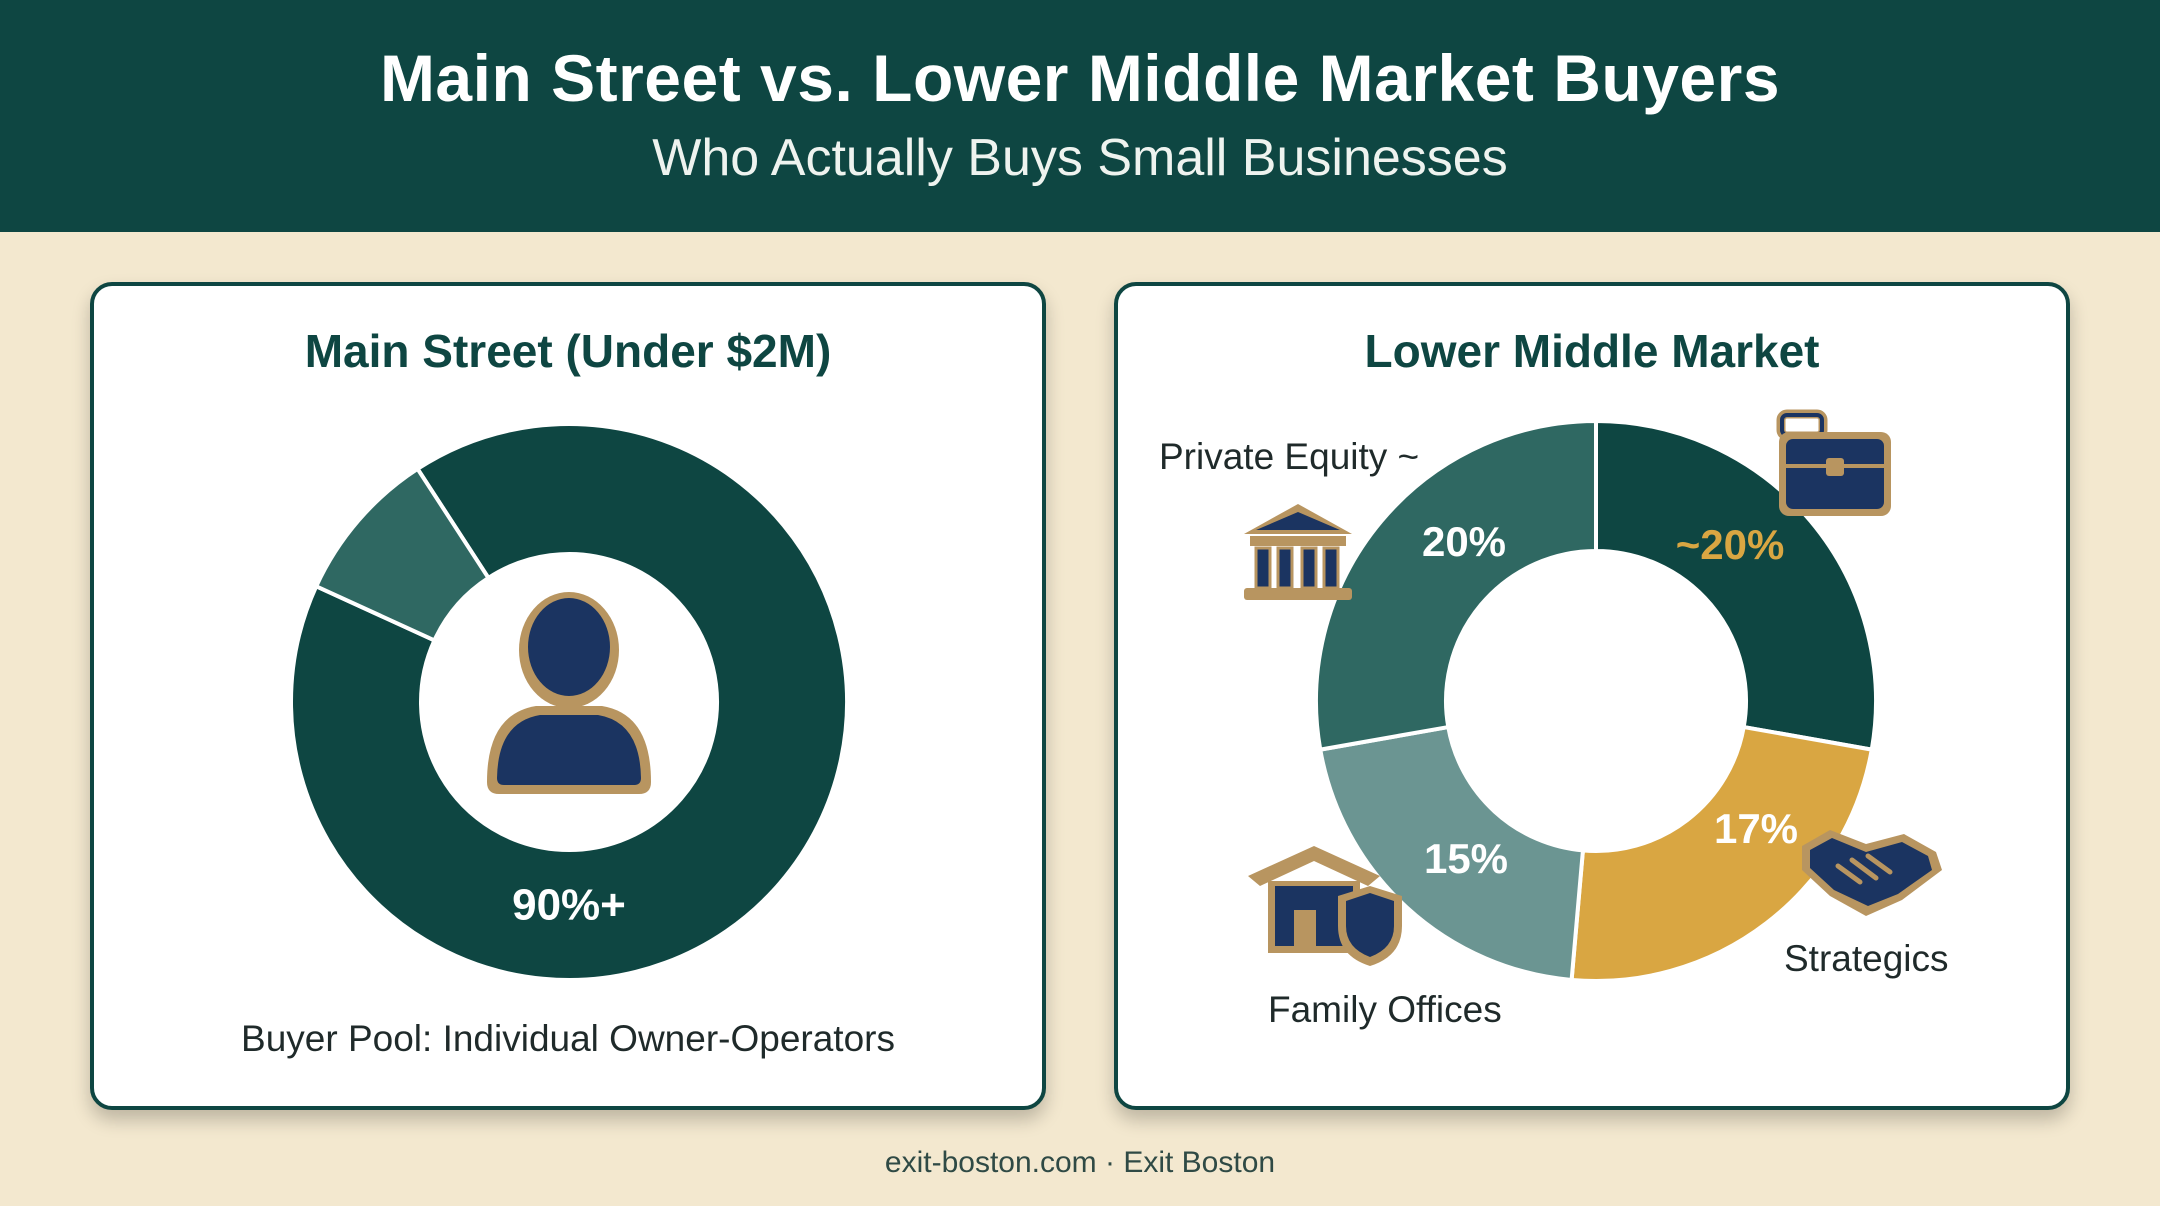 The image size is (2160, 1206). What do you see at coordinates (569, 905) in the screenshot?
I see `slice-value-label-0: 90%+` at bounding box center [569, 905].